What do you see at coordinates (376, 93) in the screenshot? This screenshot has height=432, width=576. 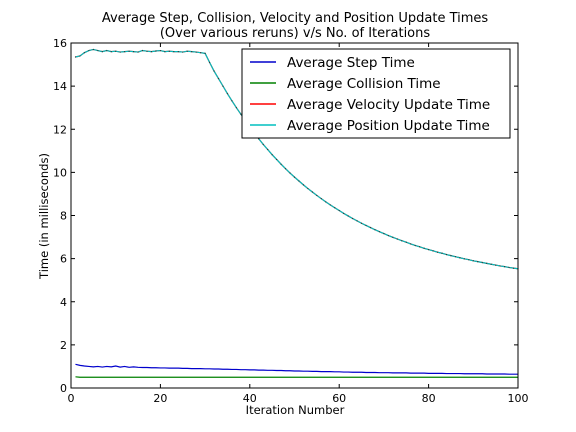 I see `legend-box` at bounding box center [376, 93].